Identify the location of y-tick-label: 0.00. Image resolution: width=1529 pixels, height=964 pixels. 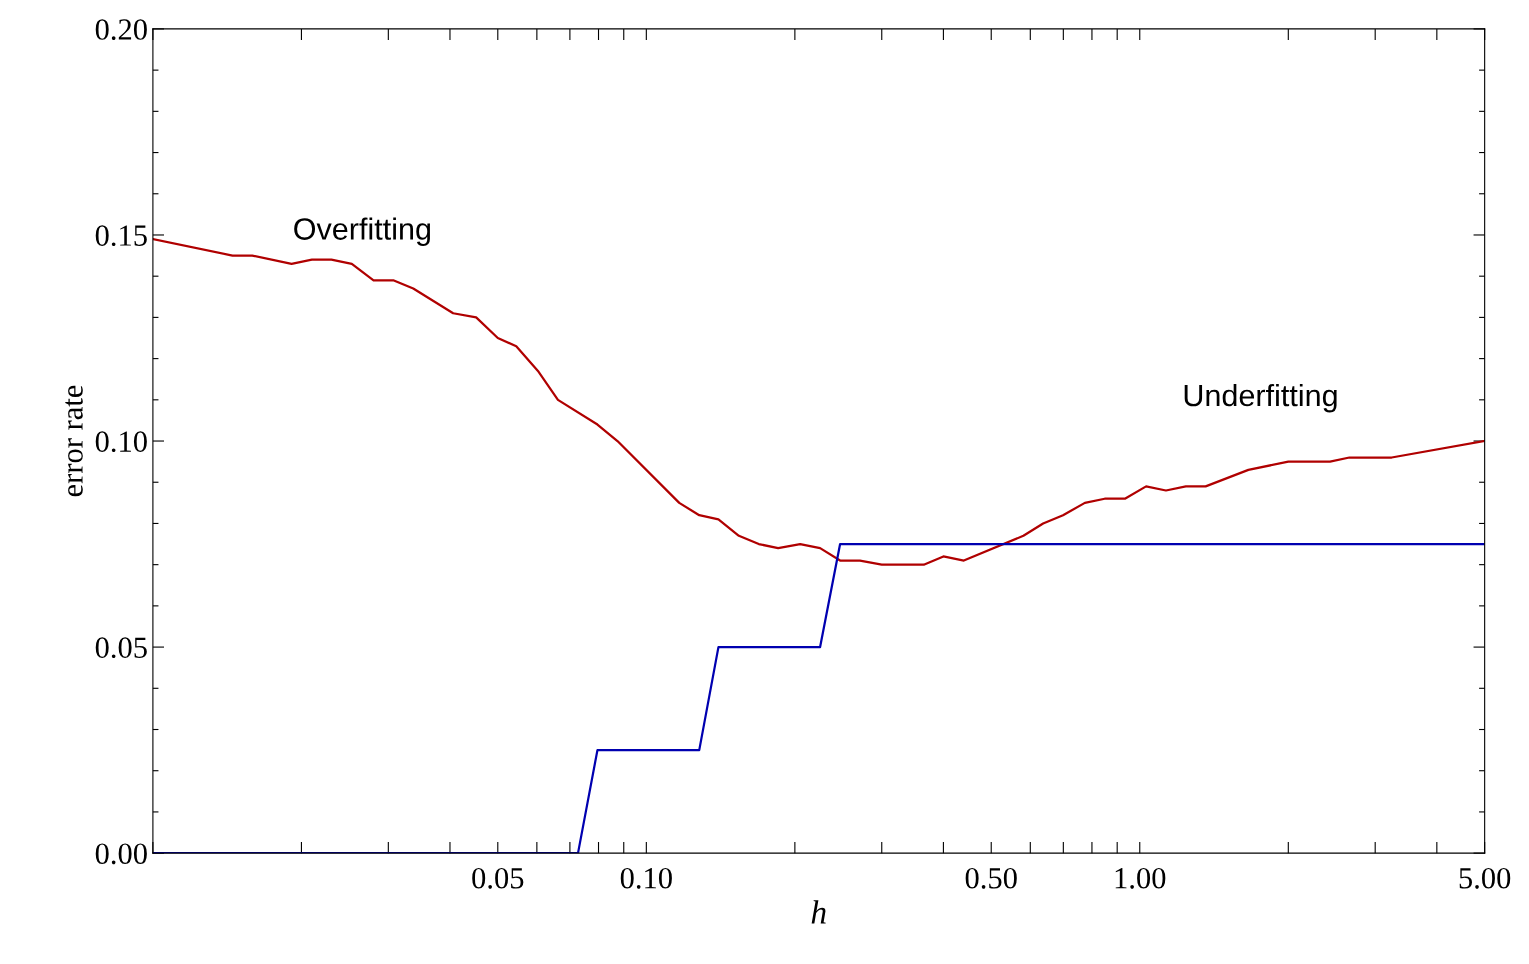
(121, 854).